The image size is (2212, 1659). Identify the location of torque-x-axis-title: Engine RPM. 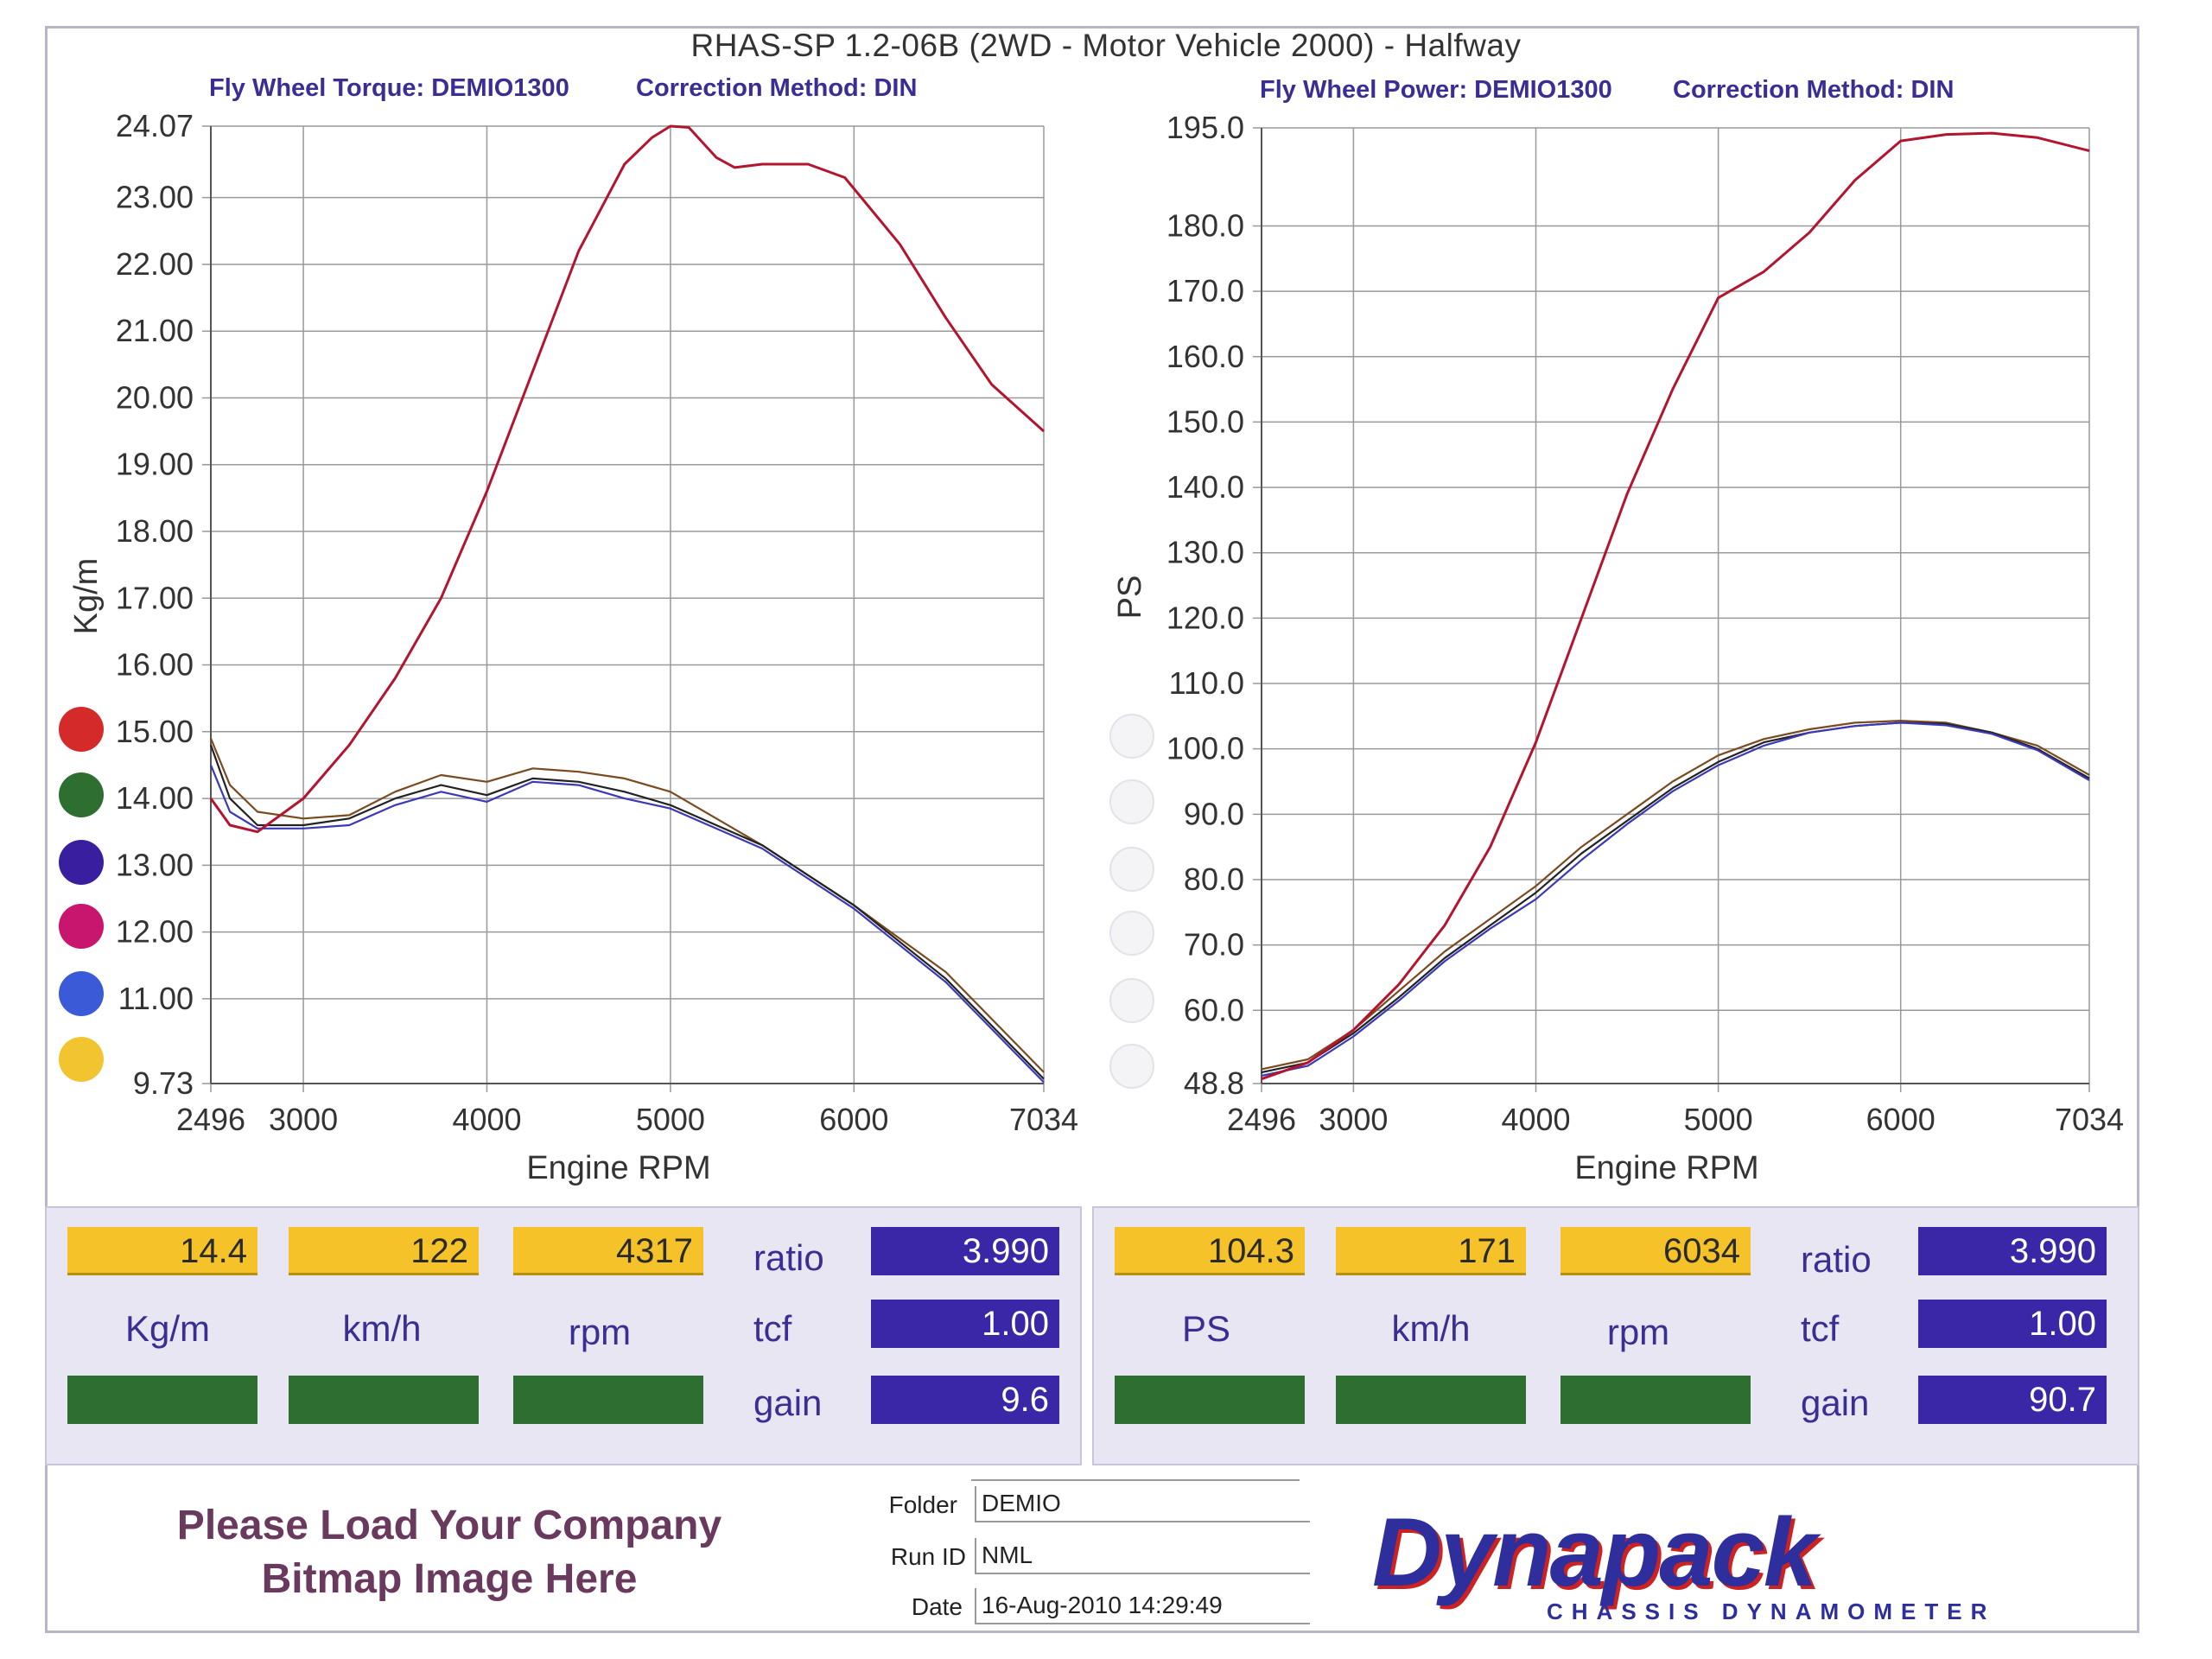
(618, 1168).